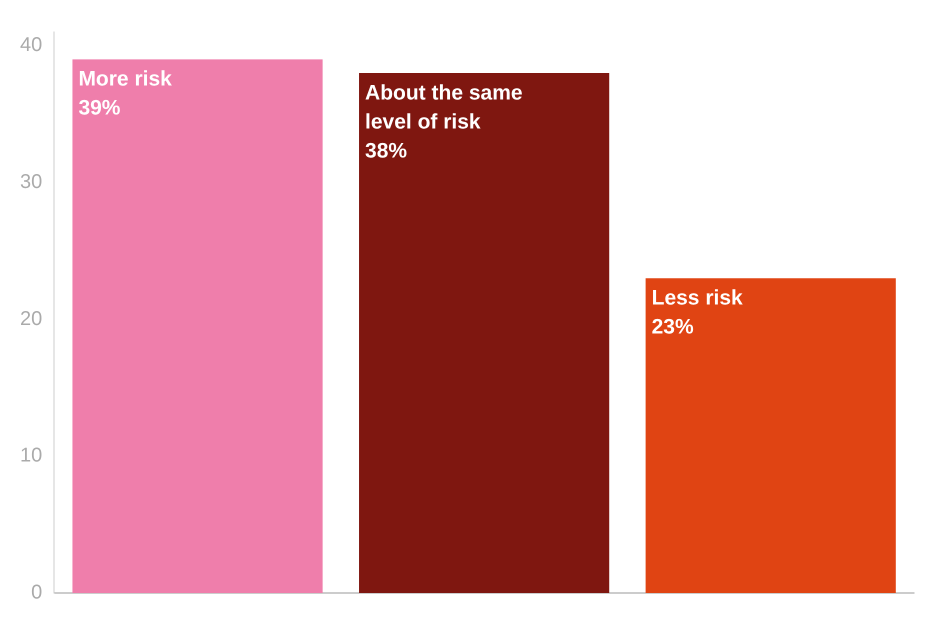  What do you see at coordinates (771, 435) in the screenshot?
I see `bar` at bounding box center [771, 435].